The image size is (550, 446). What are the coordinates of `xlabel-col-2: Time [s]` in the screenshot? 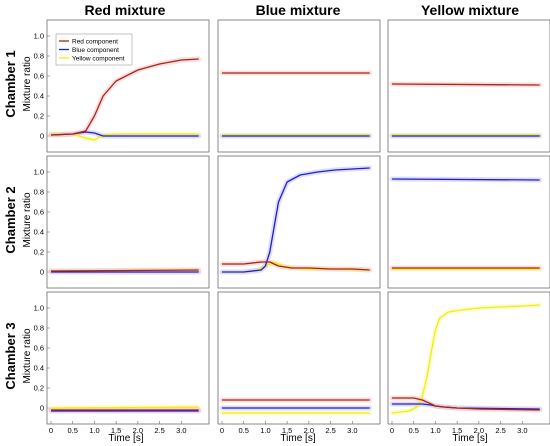 It's located at (297, 438).